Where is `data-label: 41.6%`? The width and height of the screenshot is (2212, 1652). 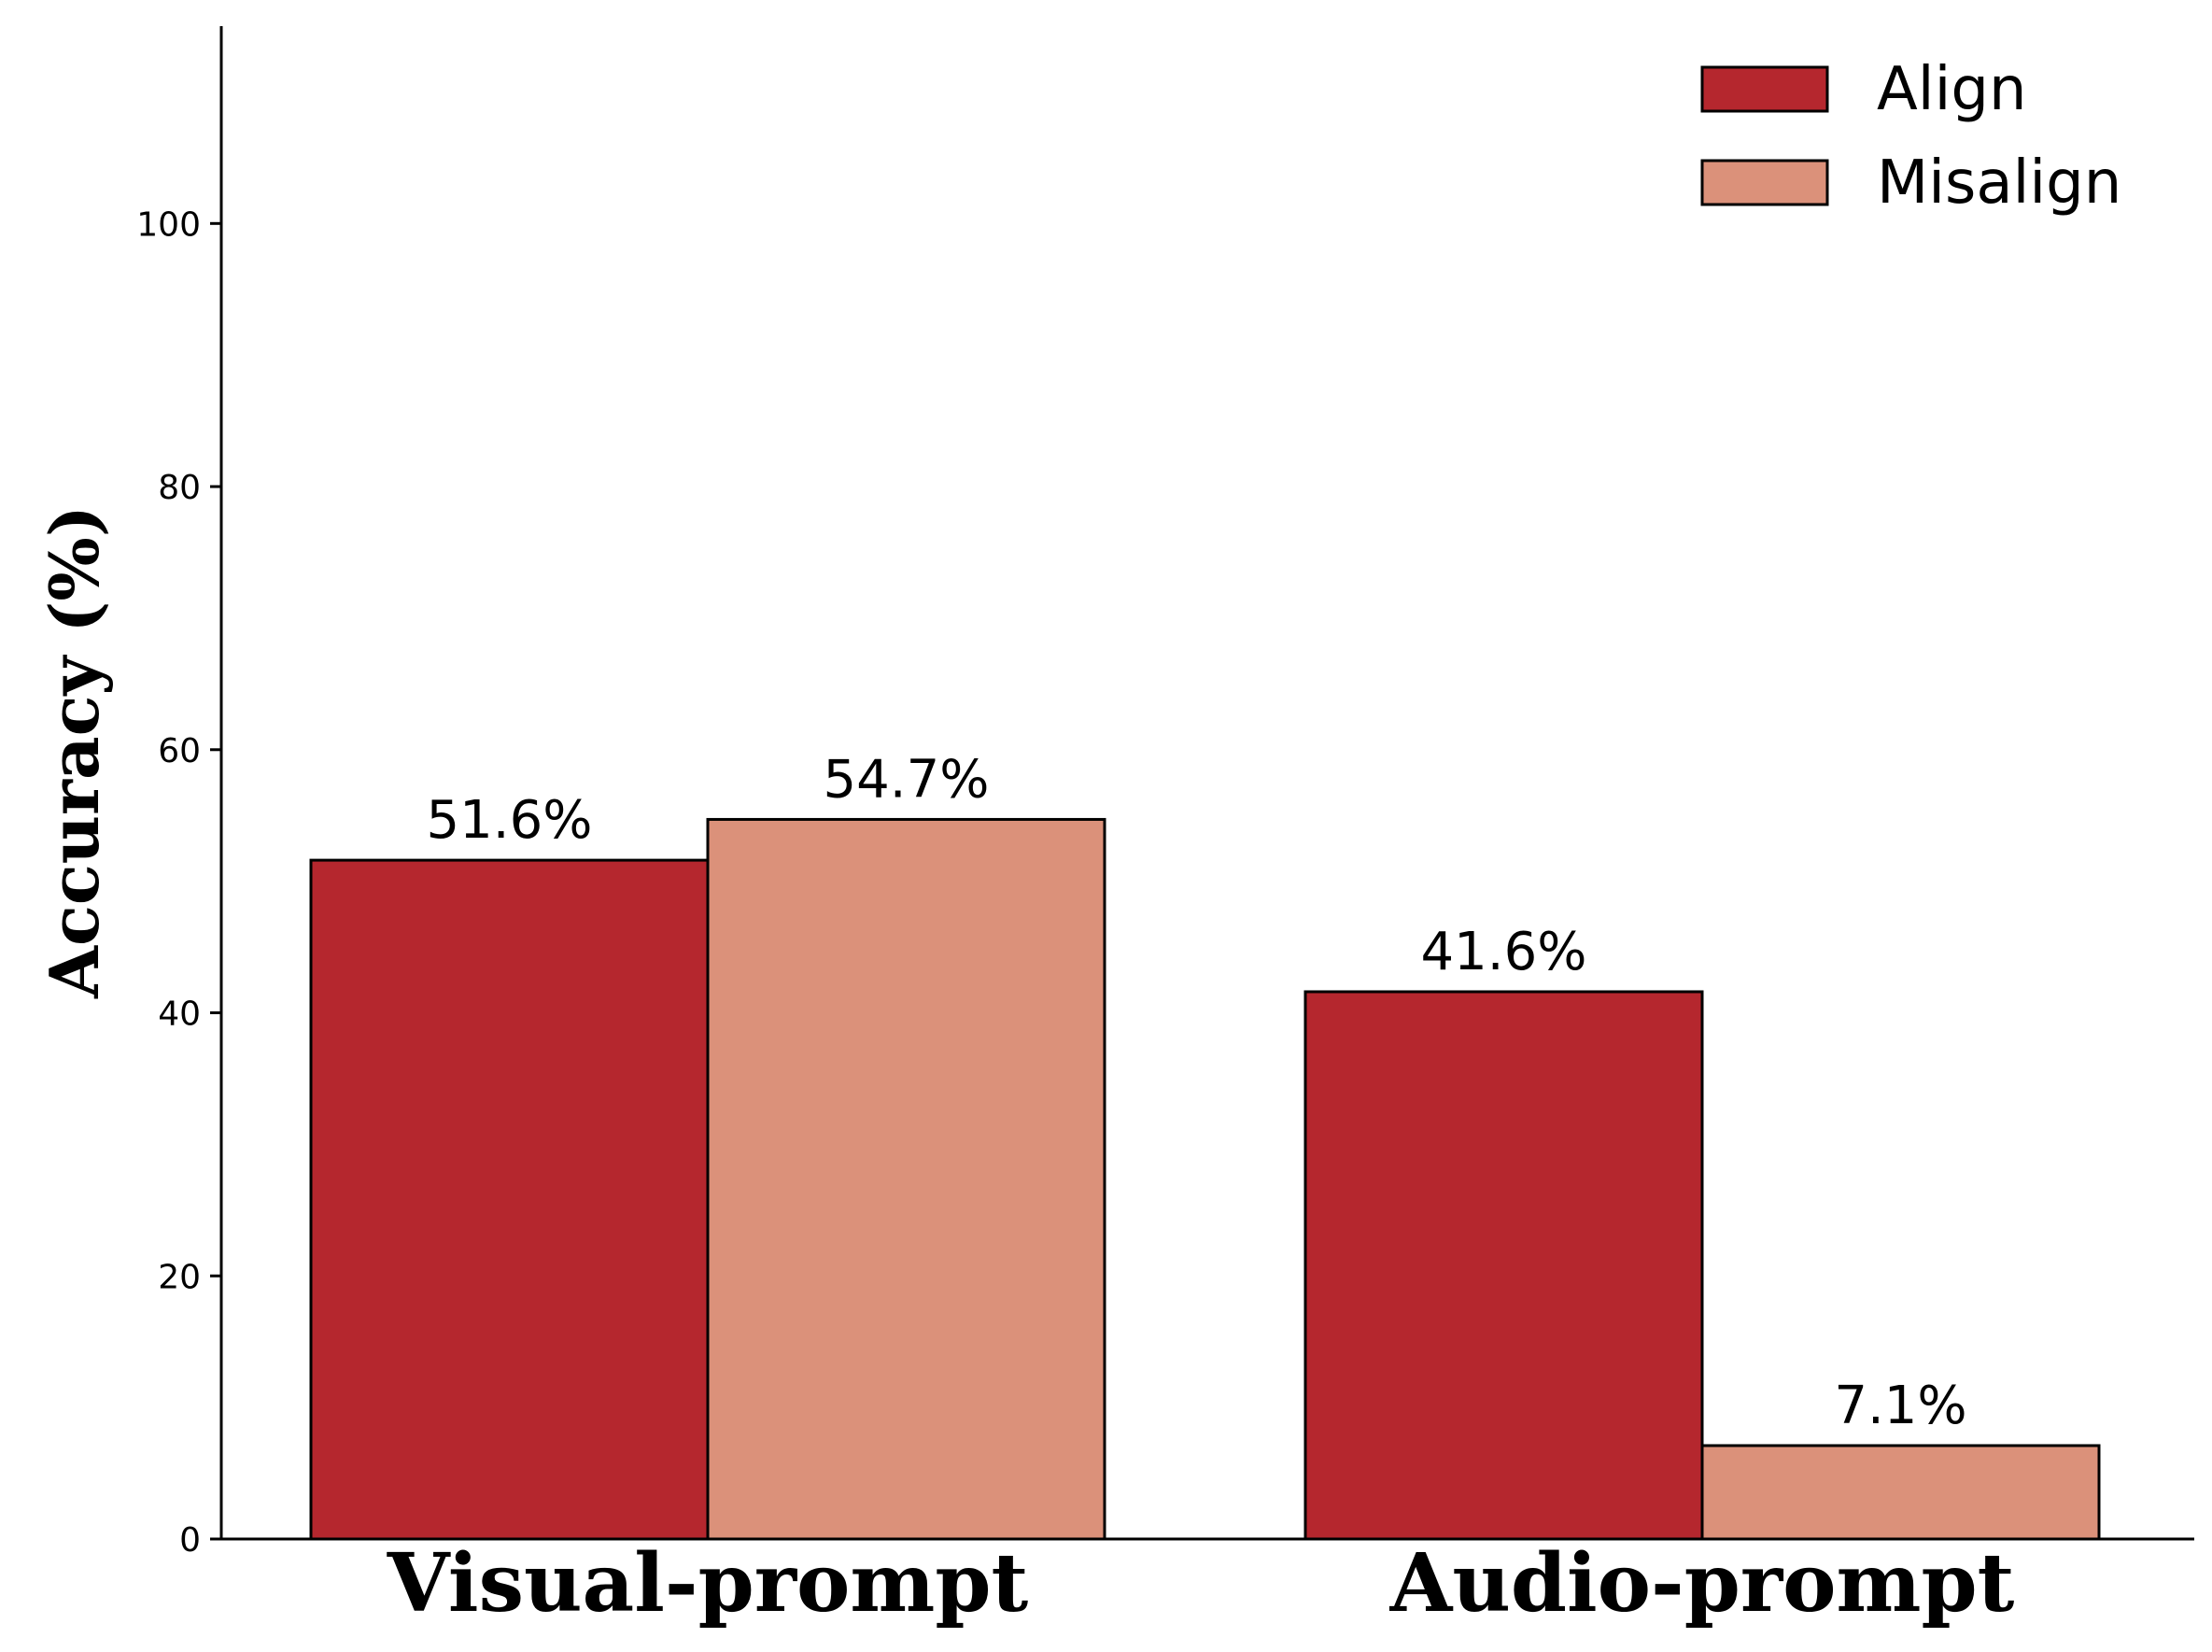
data-label: 41.6% is located at coordinates (1504, 952).